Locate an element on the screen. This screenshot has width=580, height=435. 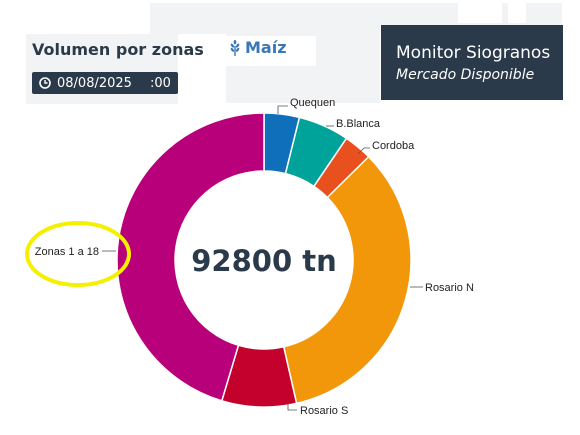
time-text: :00 is located at coordinates (160, 83).